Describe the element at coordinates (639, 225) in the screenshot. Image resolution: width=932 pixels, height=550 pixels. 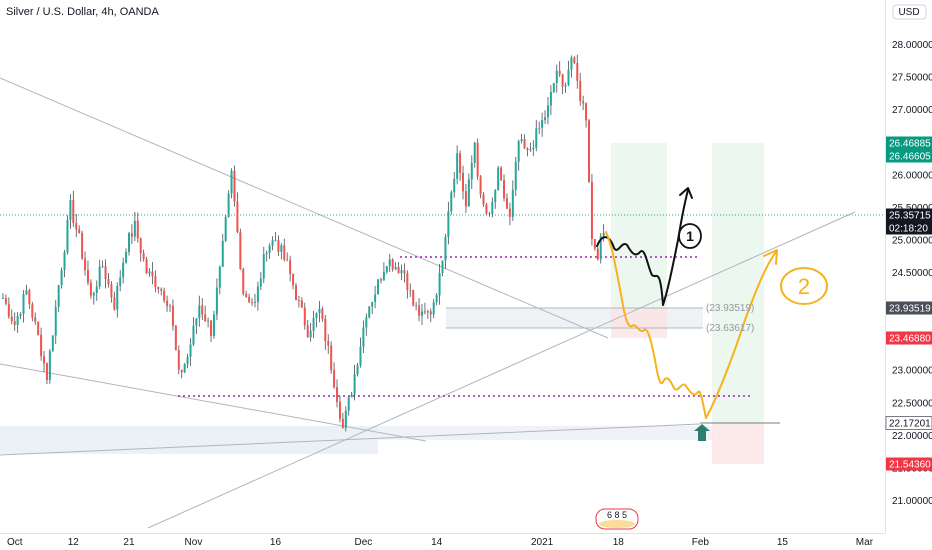
I see `long-position-1-profit` at that location.